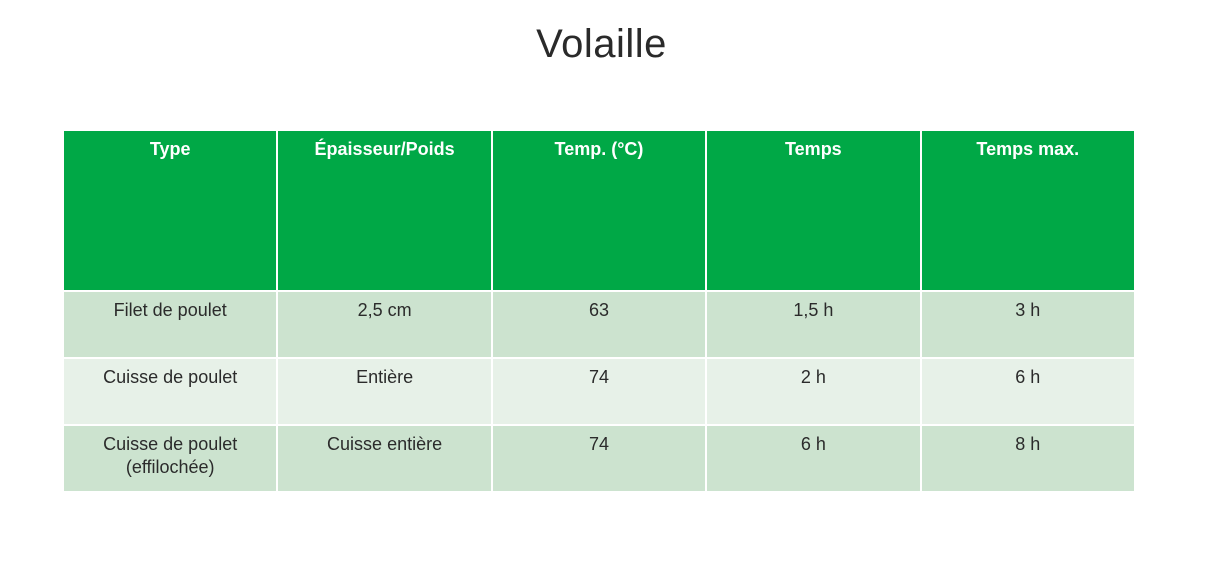 This screenshot has width=1218, height=563. What do you see at coordinates (384, 324) in the screenshot?
I see `cell-thickness-weight: 2,5 cm` at bounding box center [384, 324].